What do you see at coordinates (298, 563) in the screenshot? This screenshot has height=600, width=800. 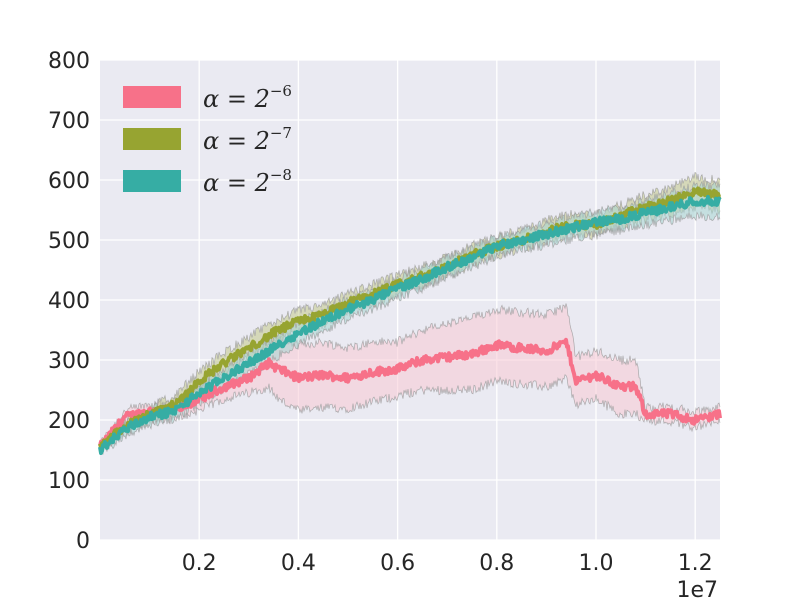 I see `x-tick-label: 0.4` at bounding box center [298, 563].